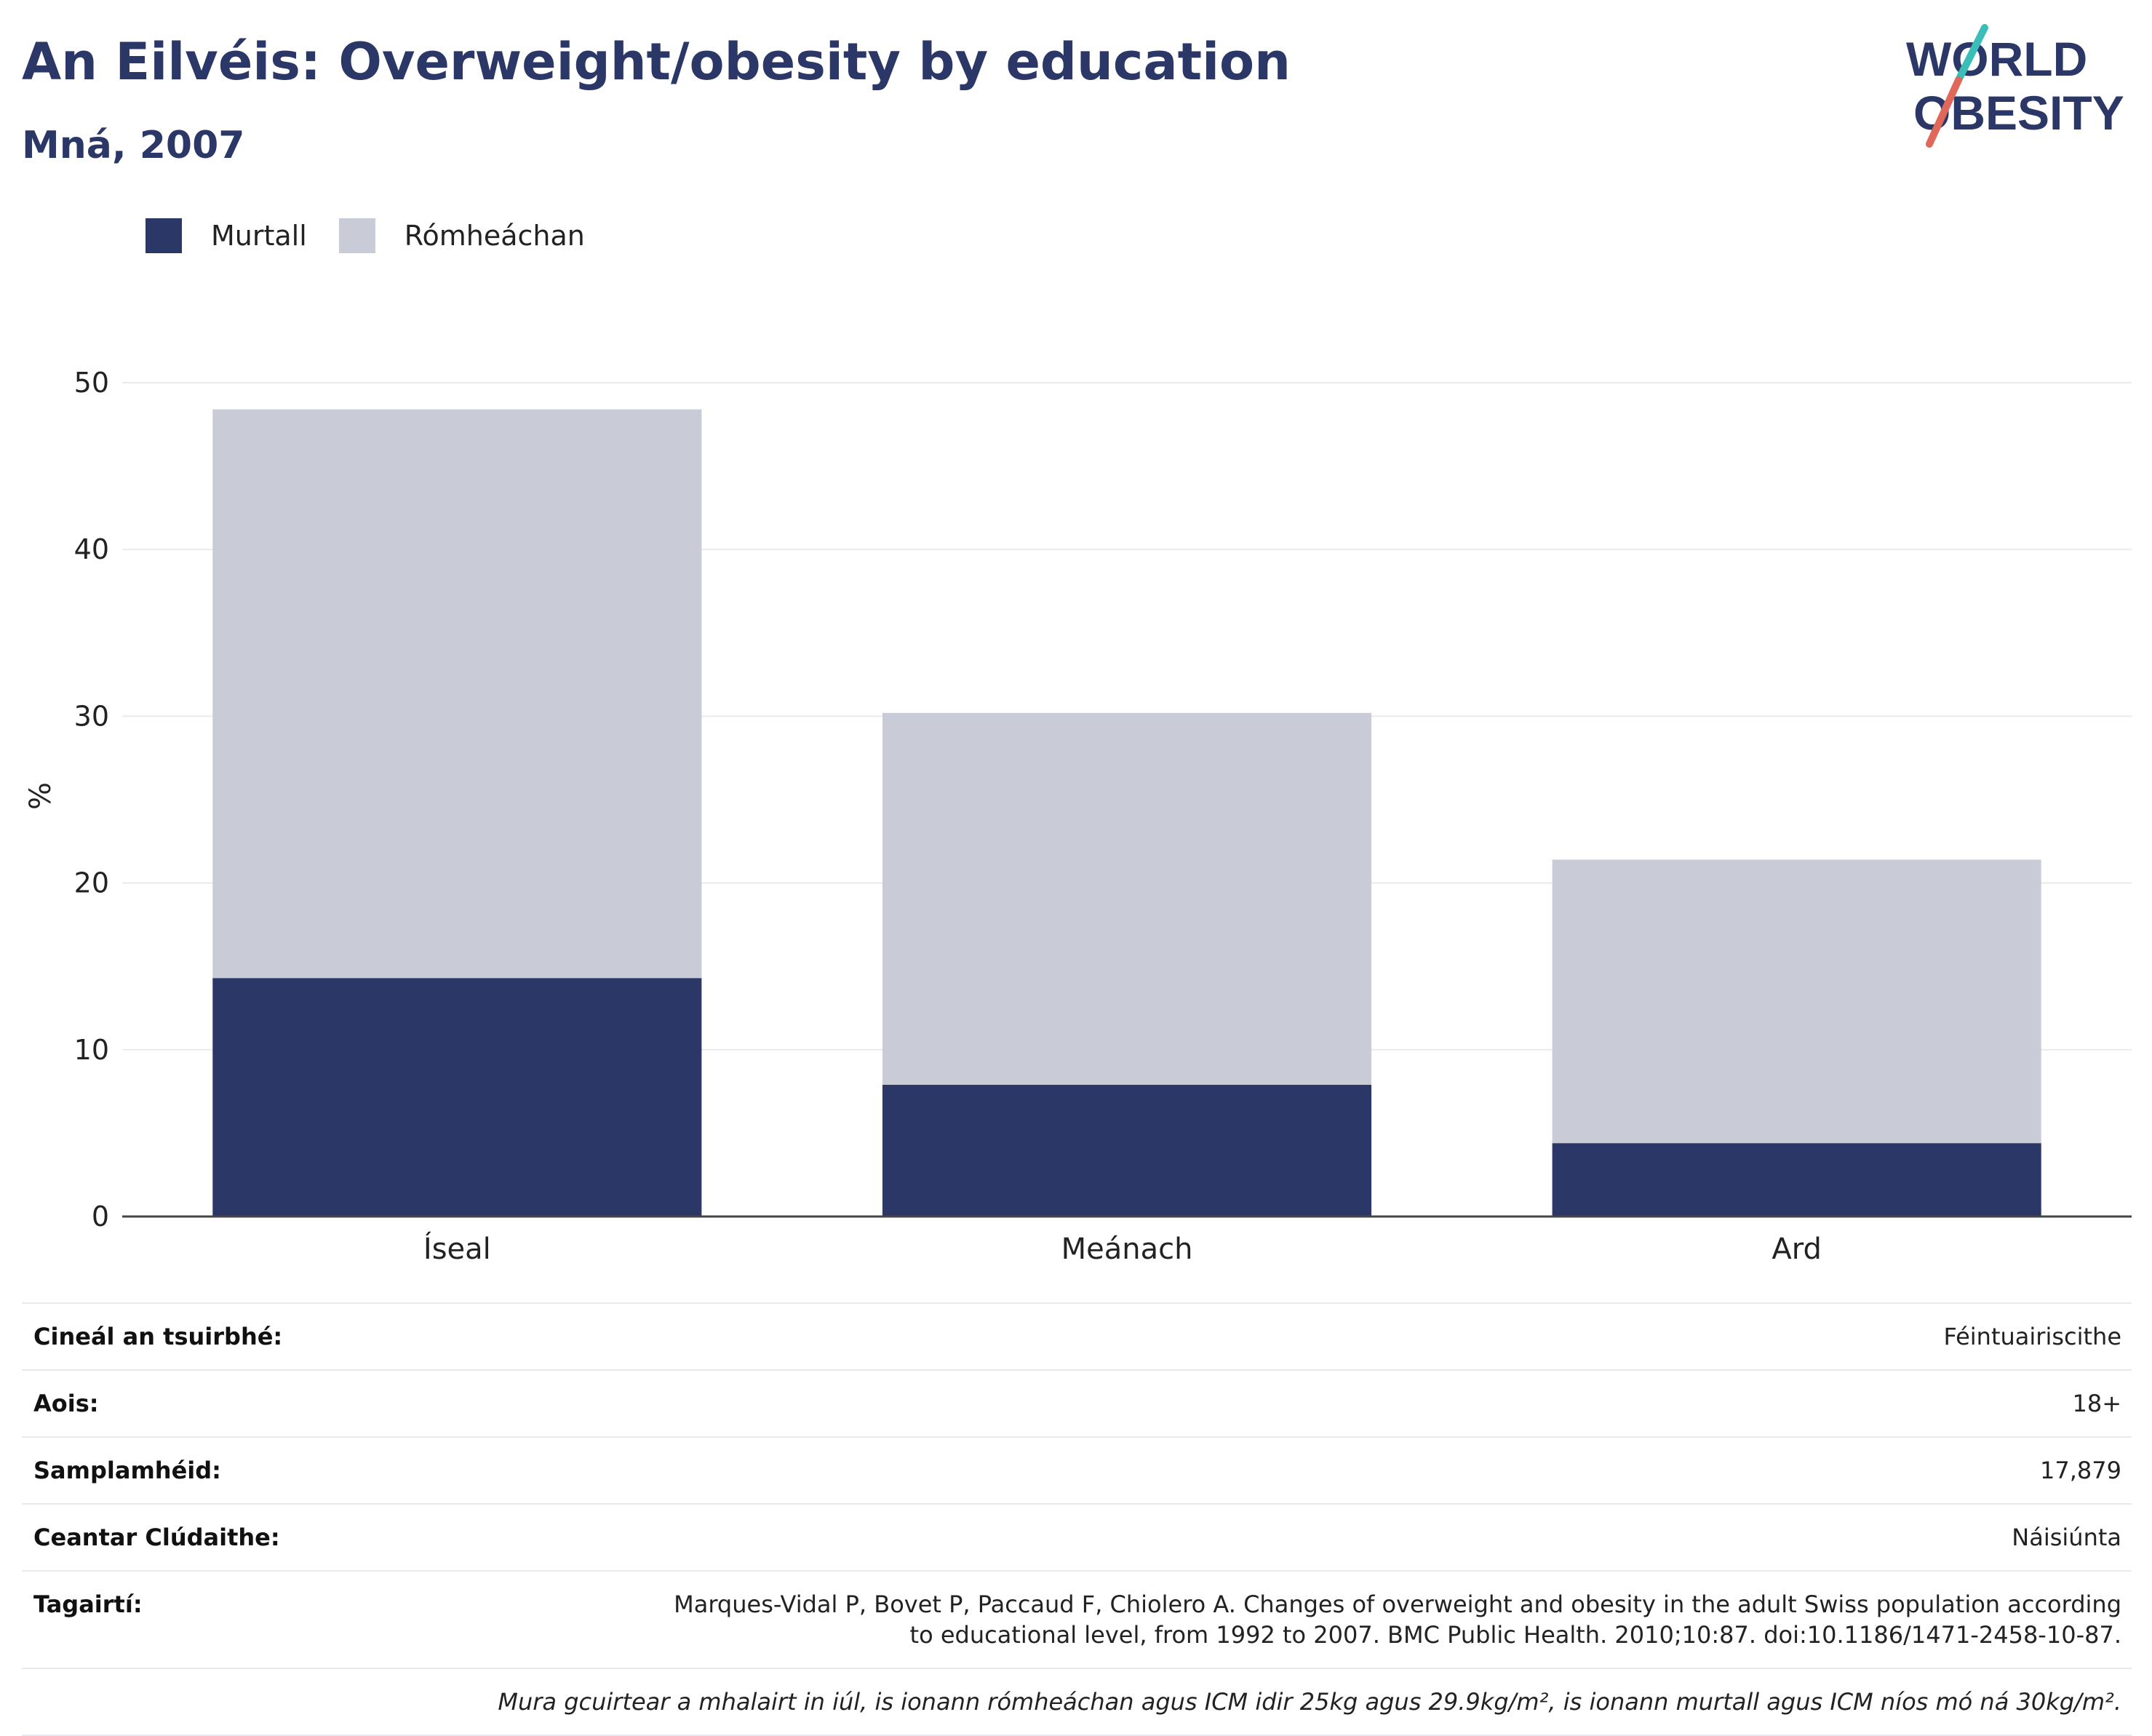 The height and width of the screenshot is (1736, 2152). What do you see at coordinates (1997, 59) in the screenshot?
I see `logo-text-world: WORLD` at bounding box center [1997, 59].